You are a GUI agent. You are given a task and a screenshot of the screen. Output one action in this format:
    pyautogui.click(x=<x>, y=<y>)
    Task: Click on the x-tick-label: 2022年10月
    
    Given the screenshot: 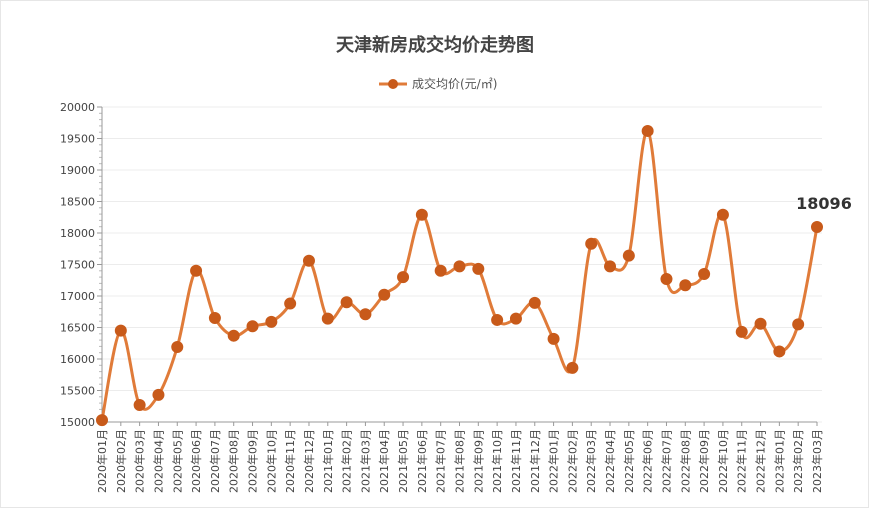 What is the action you would take?
    pyautogui.click(x=723, y=461)
    